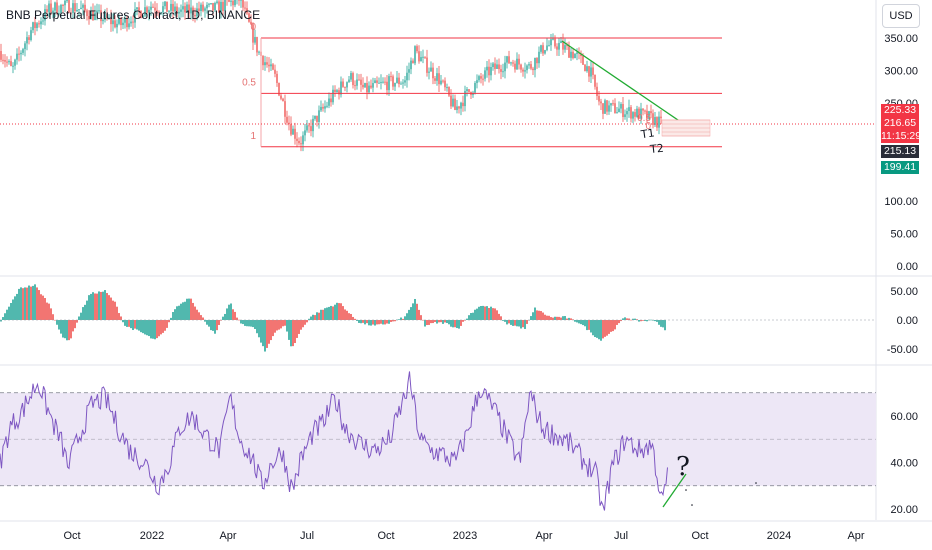 This screenshot has width=932, height=550. Describe the element at coordinates (227, 536) in the screenshot. I see `time-axis-tick-2: Apr` at that location.